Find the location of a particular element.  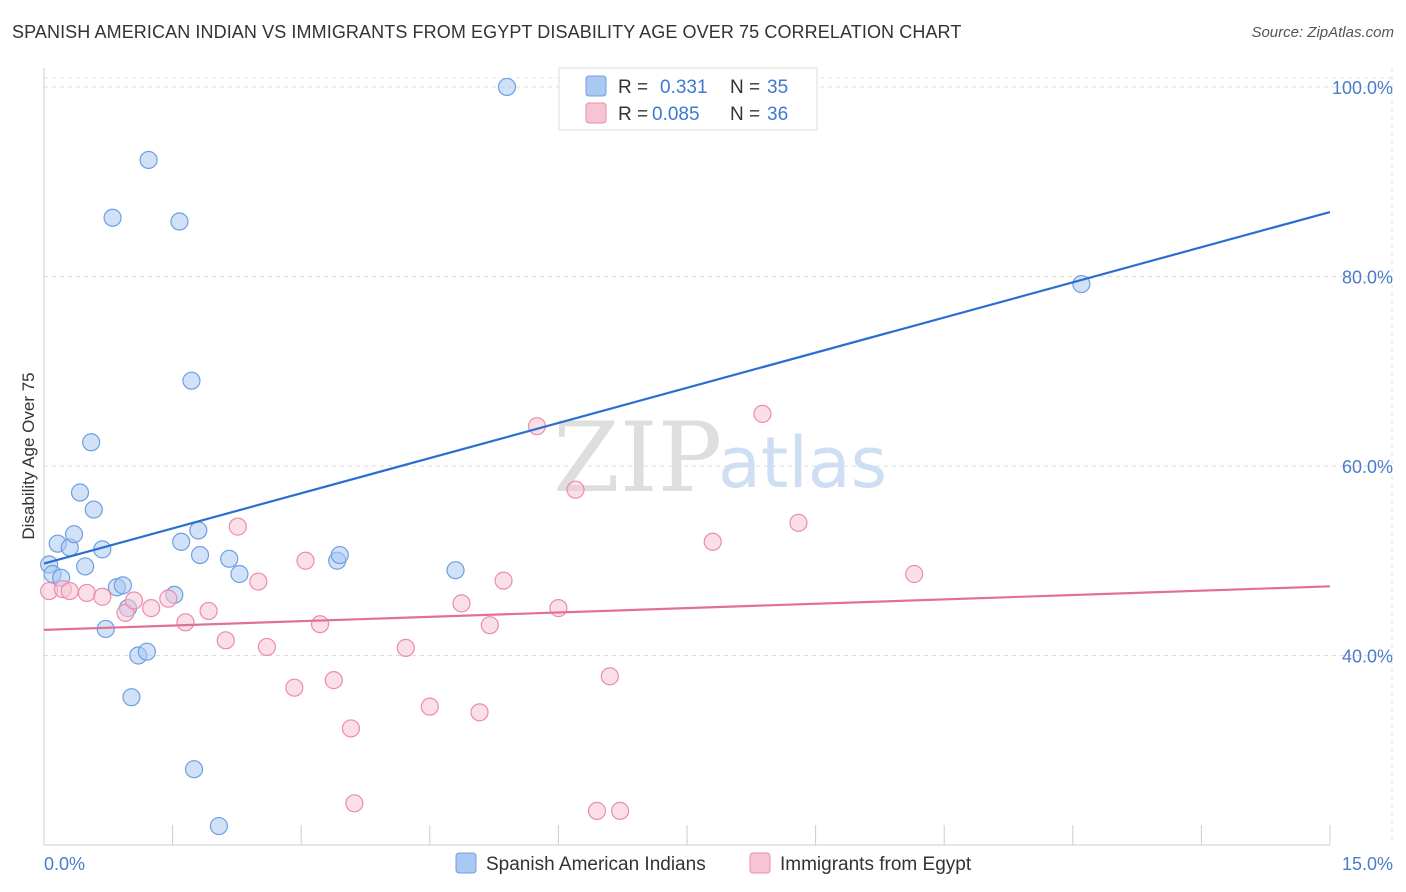

x-tick-labels: 0.0% 15.0% is located at coordinates (718, 864).